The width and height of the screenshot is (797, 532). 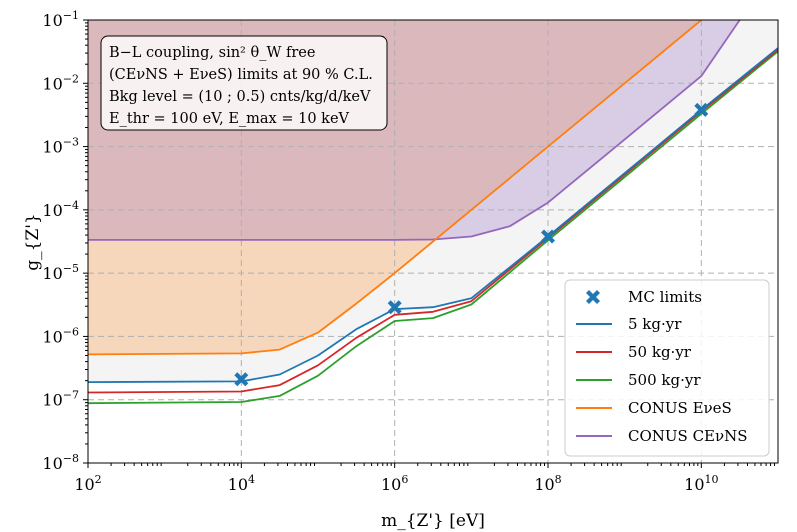 I want to click on y-tick-label: 10⁻⁶, so click(x=60, y=335).